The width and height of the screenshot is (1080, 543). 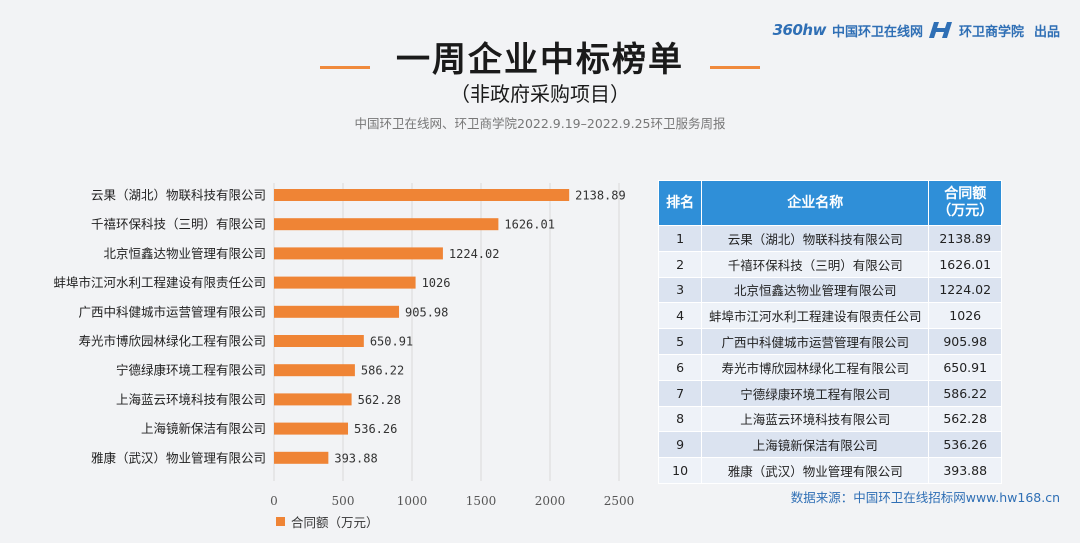 I want to click on table-row: 6 寿光市博欣园林绿化工程有限公司 650.91, so click(x=829, y=367).